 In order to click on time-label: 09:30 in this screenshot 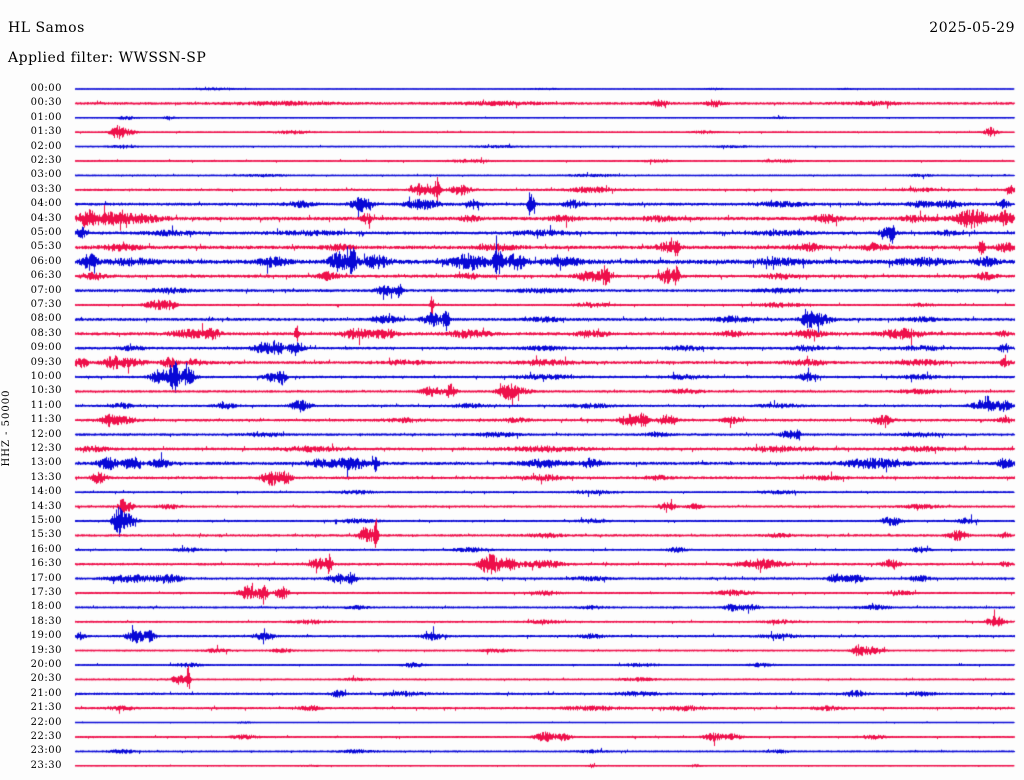, I will do `click(46, 362)`.